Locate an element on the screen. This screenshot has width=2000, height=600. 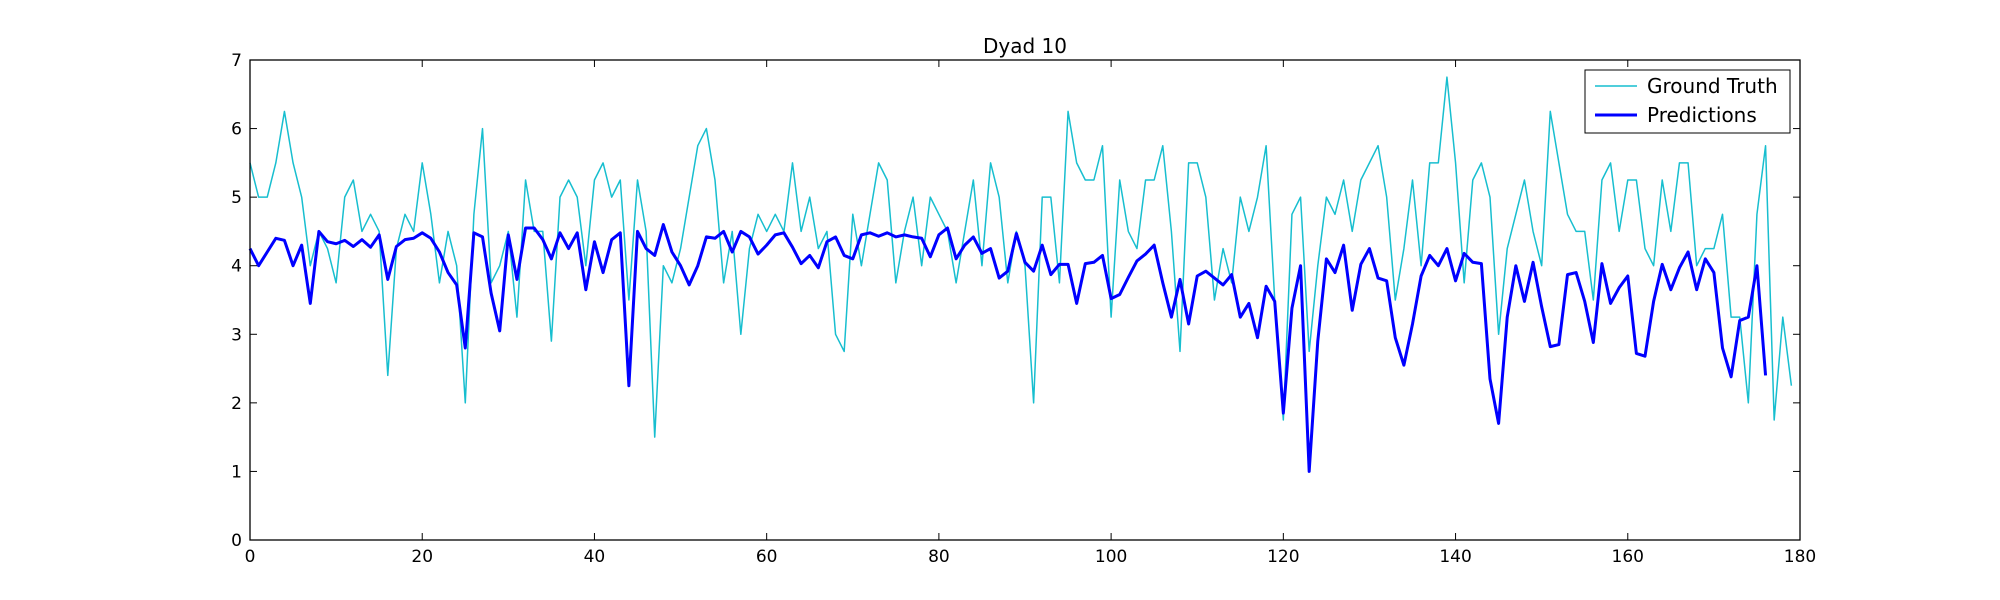
x-tick-label: 80 is located at coordinates (939, 557).